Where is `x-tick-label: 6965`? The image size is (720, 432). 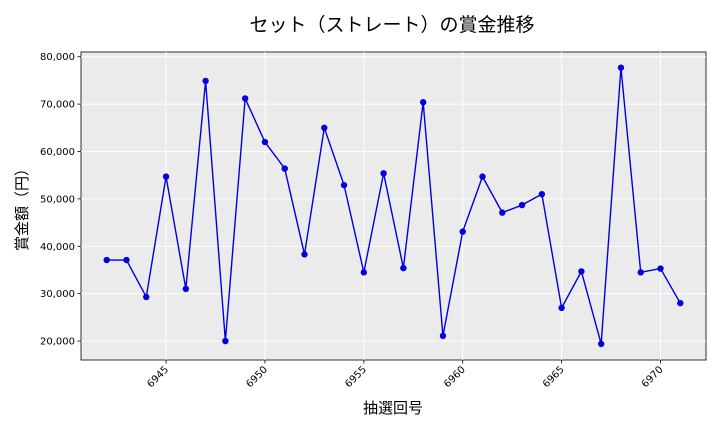
x-tick-label: 6965 is located at coordinates (554, 377).